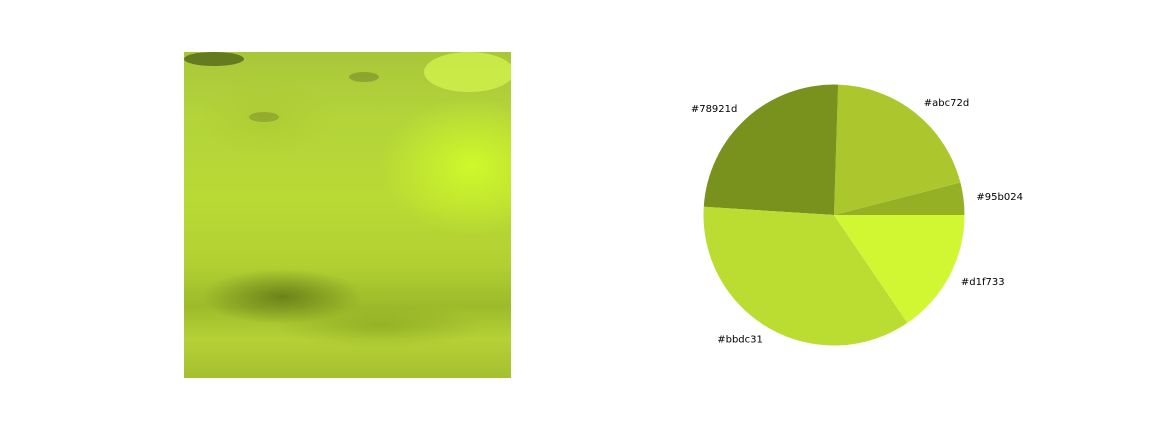 The image size is (1152, 432). What do you see at coordinates (946, 103) in the screenshot?
I see `pie-label-1: #abc72d` at bounding box center [946, 103].